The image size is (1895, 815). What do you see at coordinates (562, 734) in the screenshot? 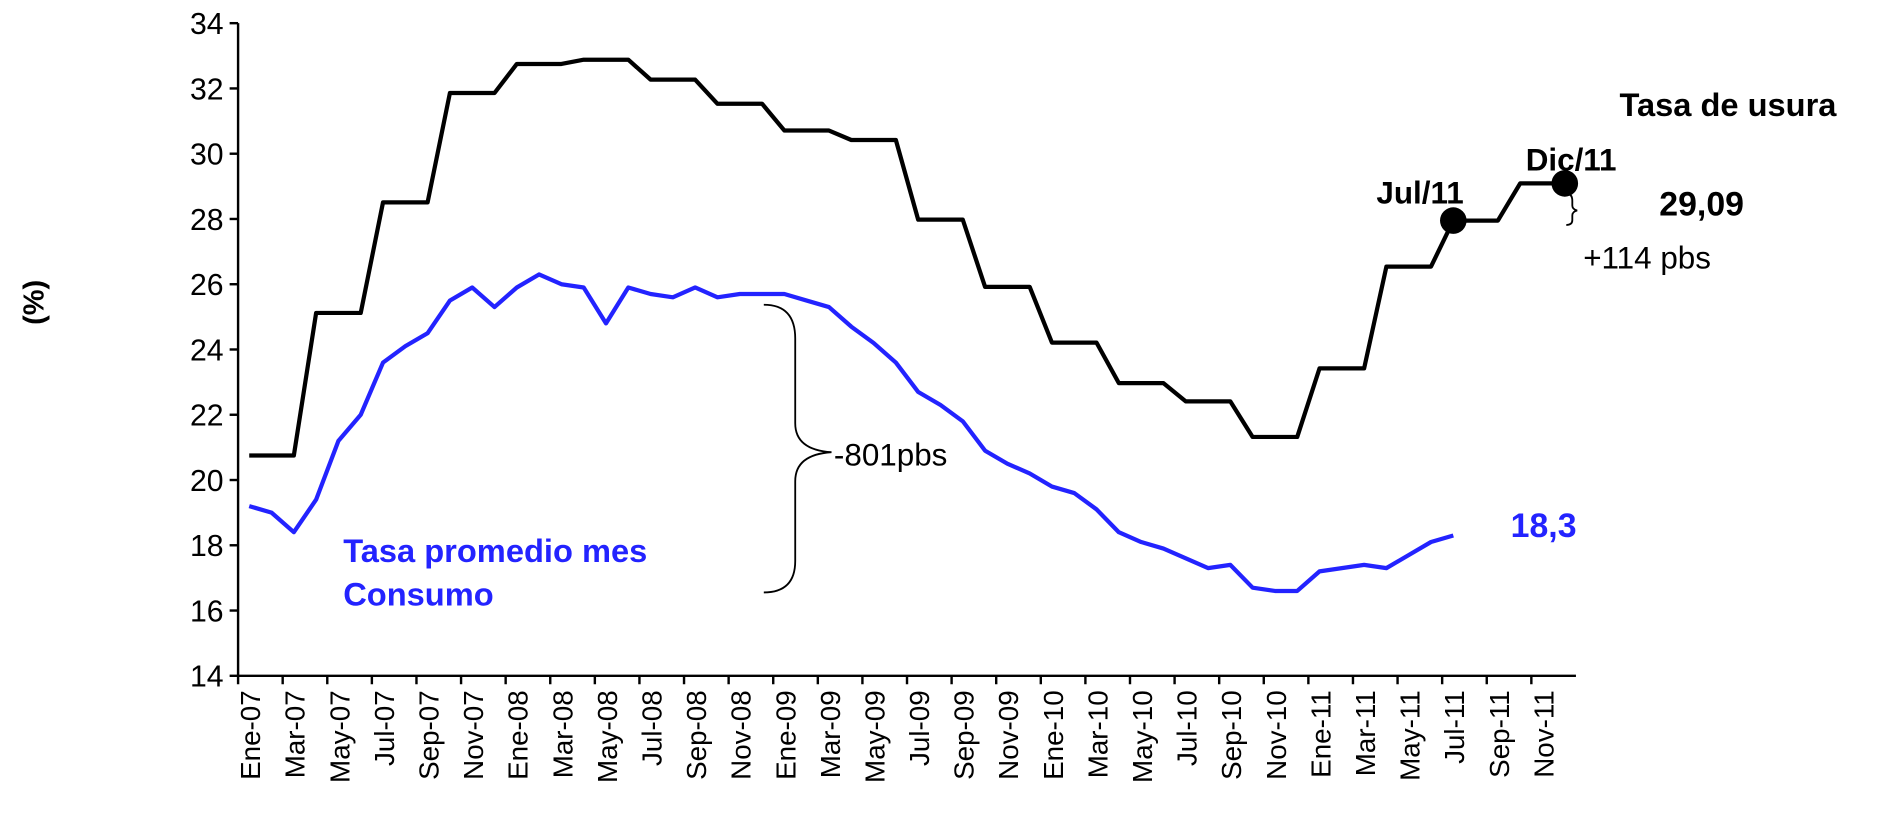
I see `x-tick-label: Mar-08` at bounding box center [562, 734].